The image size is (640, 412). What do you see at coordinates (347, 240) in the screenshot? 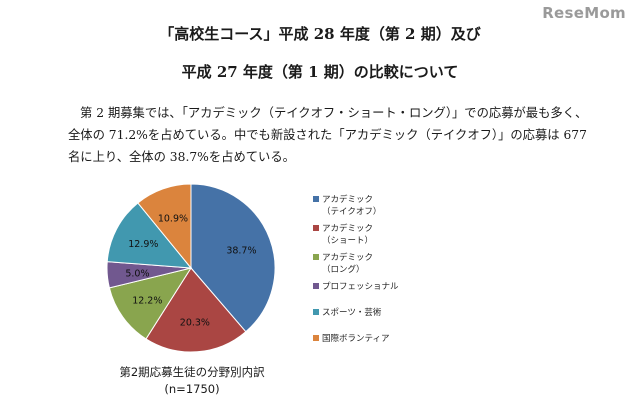
I see `legend-label: （ショート）` at bounding box center [347, 240].